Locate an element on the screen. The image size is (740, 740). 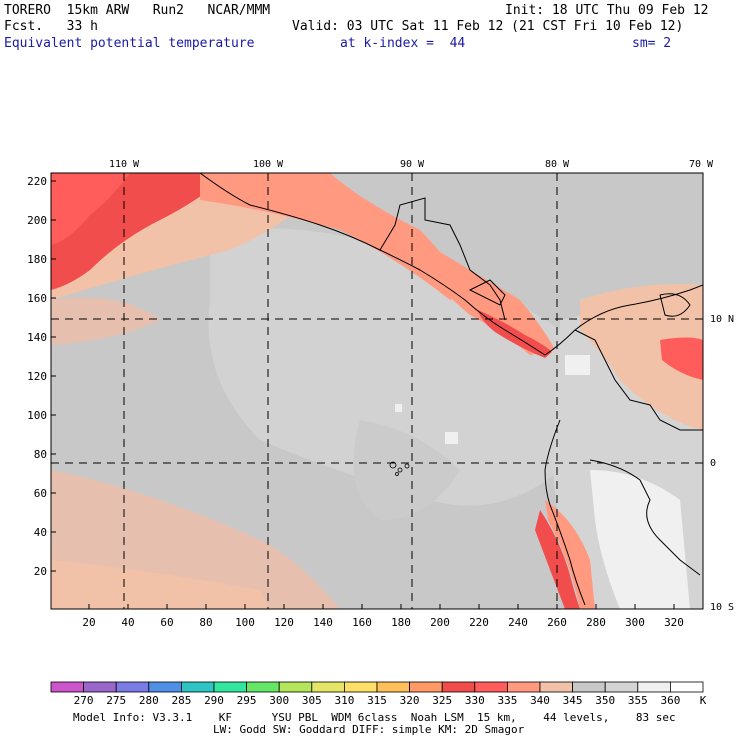
x-tick-label: 100 is located at coordinates (245, 622).